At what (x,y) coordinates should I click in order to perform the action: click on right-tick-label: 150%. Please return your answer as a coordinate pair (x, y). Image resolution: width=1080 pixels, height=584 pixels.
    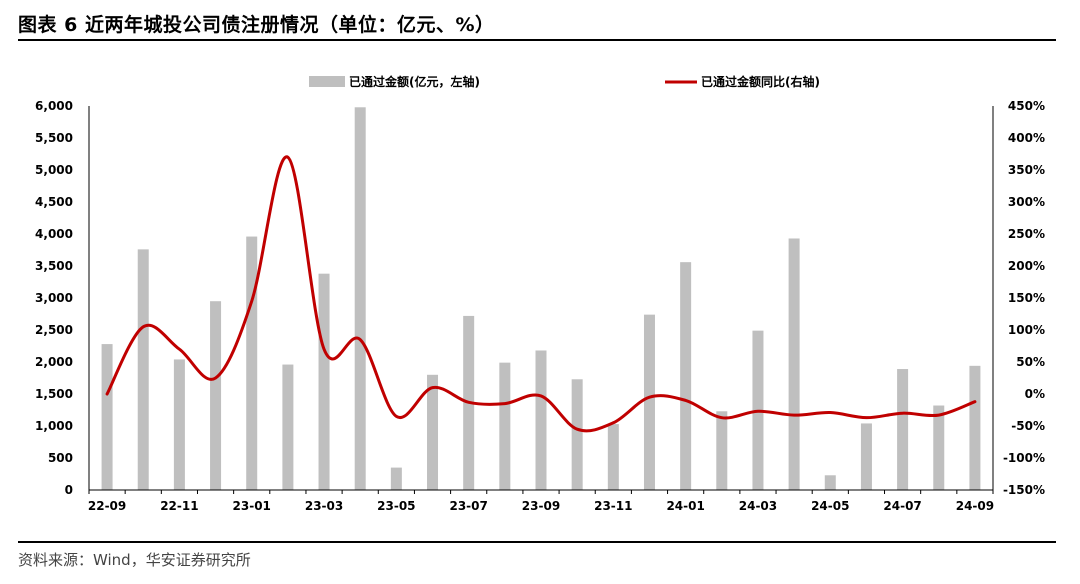
    Looking at the image, I should click on (1026, 298).